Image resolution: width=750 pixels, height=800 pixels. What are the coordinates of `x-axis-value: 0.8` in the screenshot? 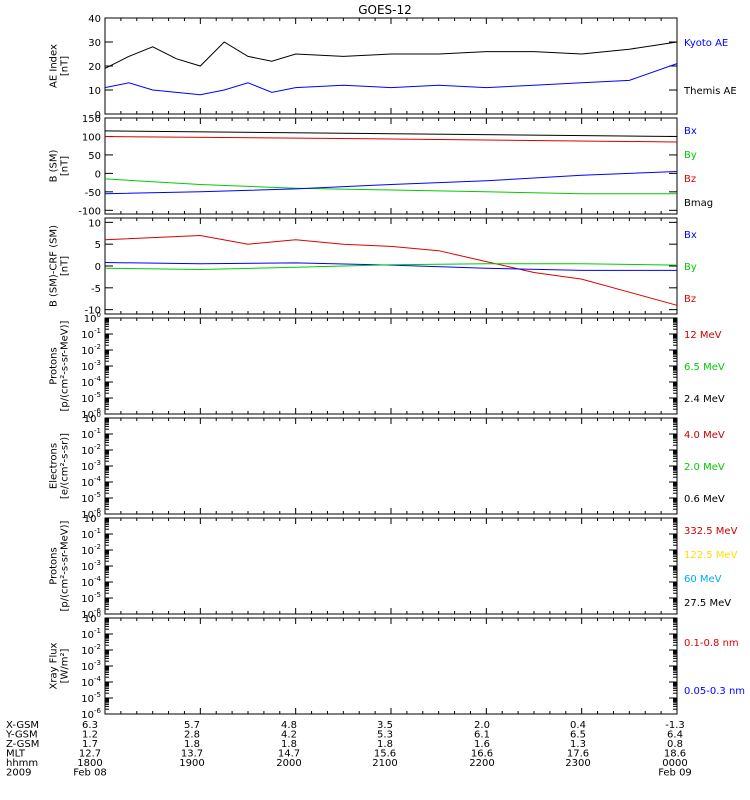 It's located at (675, 744).